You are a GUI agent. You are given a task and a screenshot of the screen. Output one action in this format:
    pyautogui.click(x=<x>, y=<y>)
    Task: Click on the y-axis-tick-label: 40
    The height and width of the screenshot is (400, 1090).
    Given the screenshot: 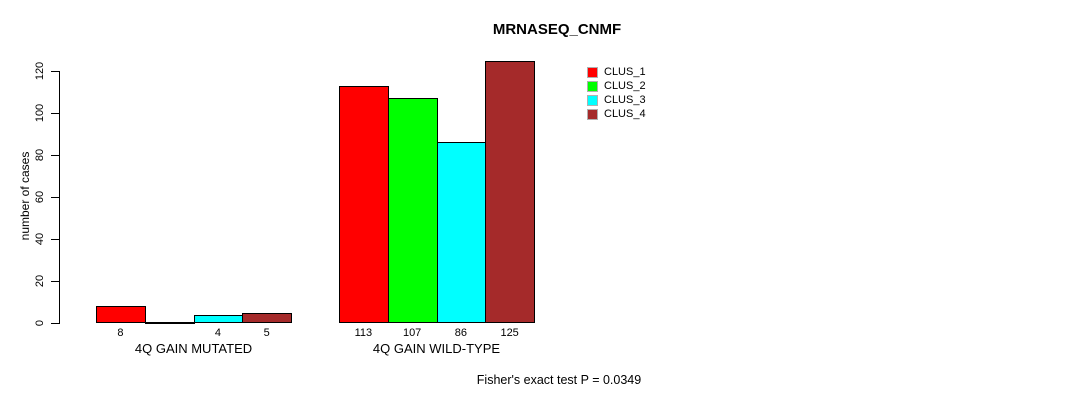 What is the action you would take?
    pyautogui.click(x=40, y=239)
    